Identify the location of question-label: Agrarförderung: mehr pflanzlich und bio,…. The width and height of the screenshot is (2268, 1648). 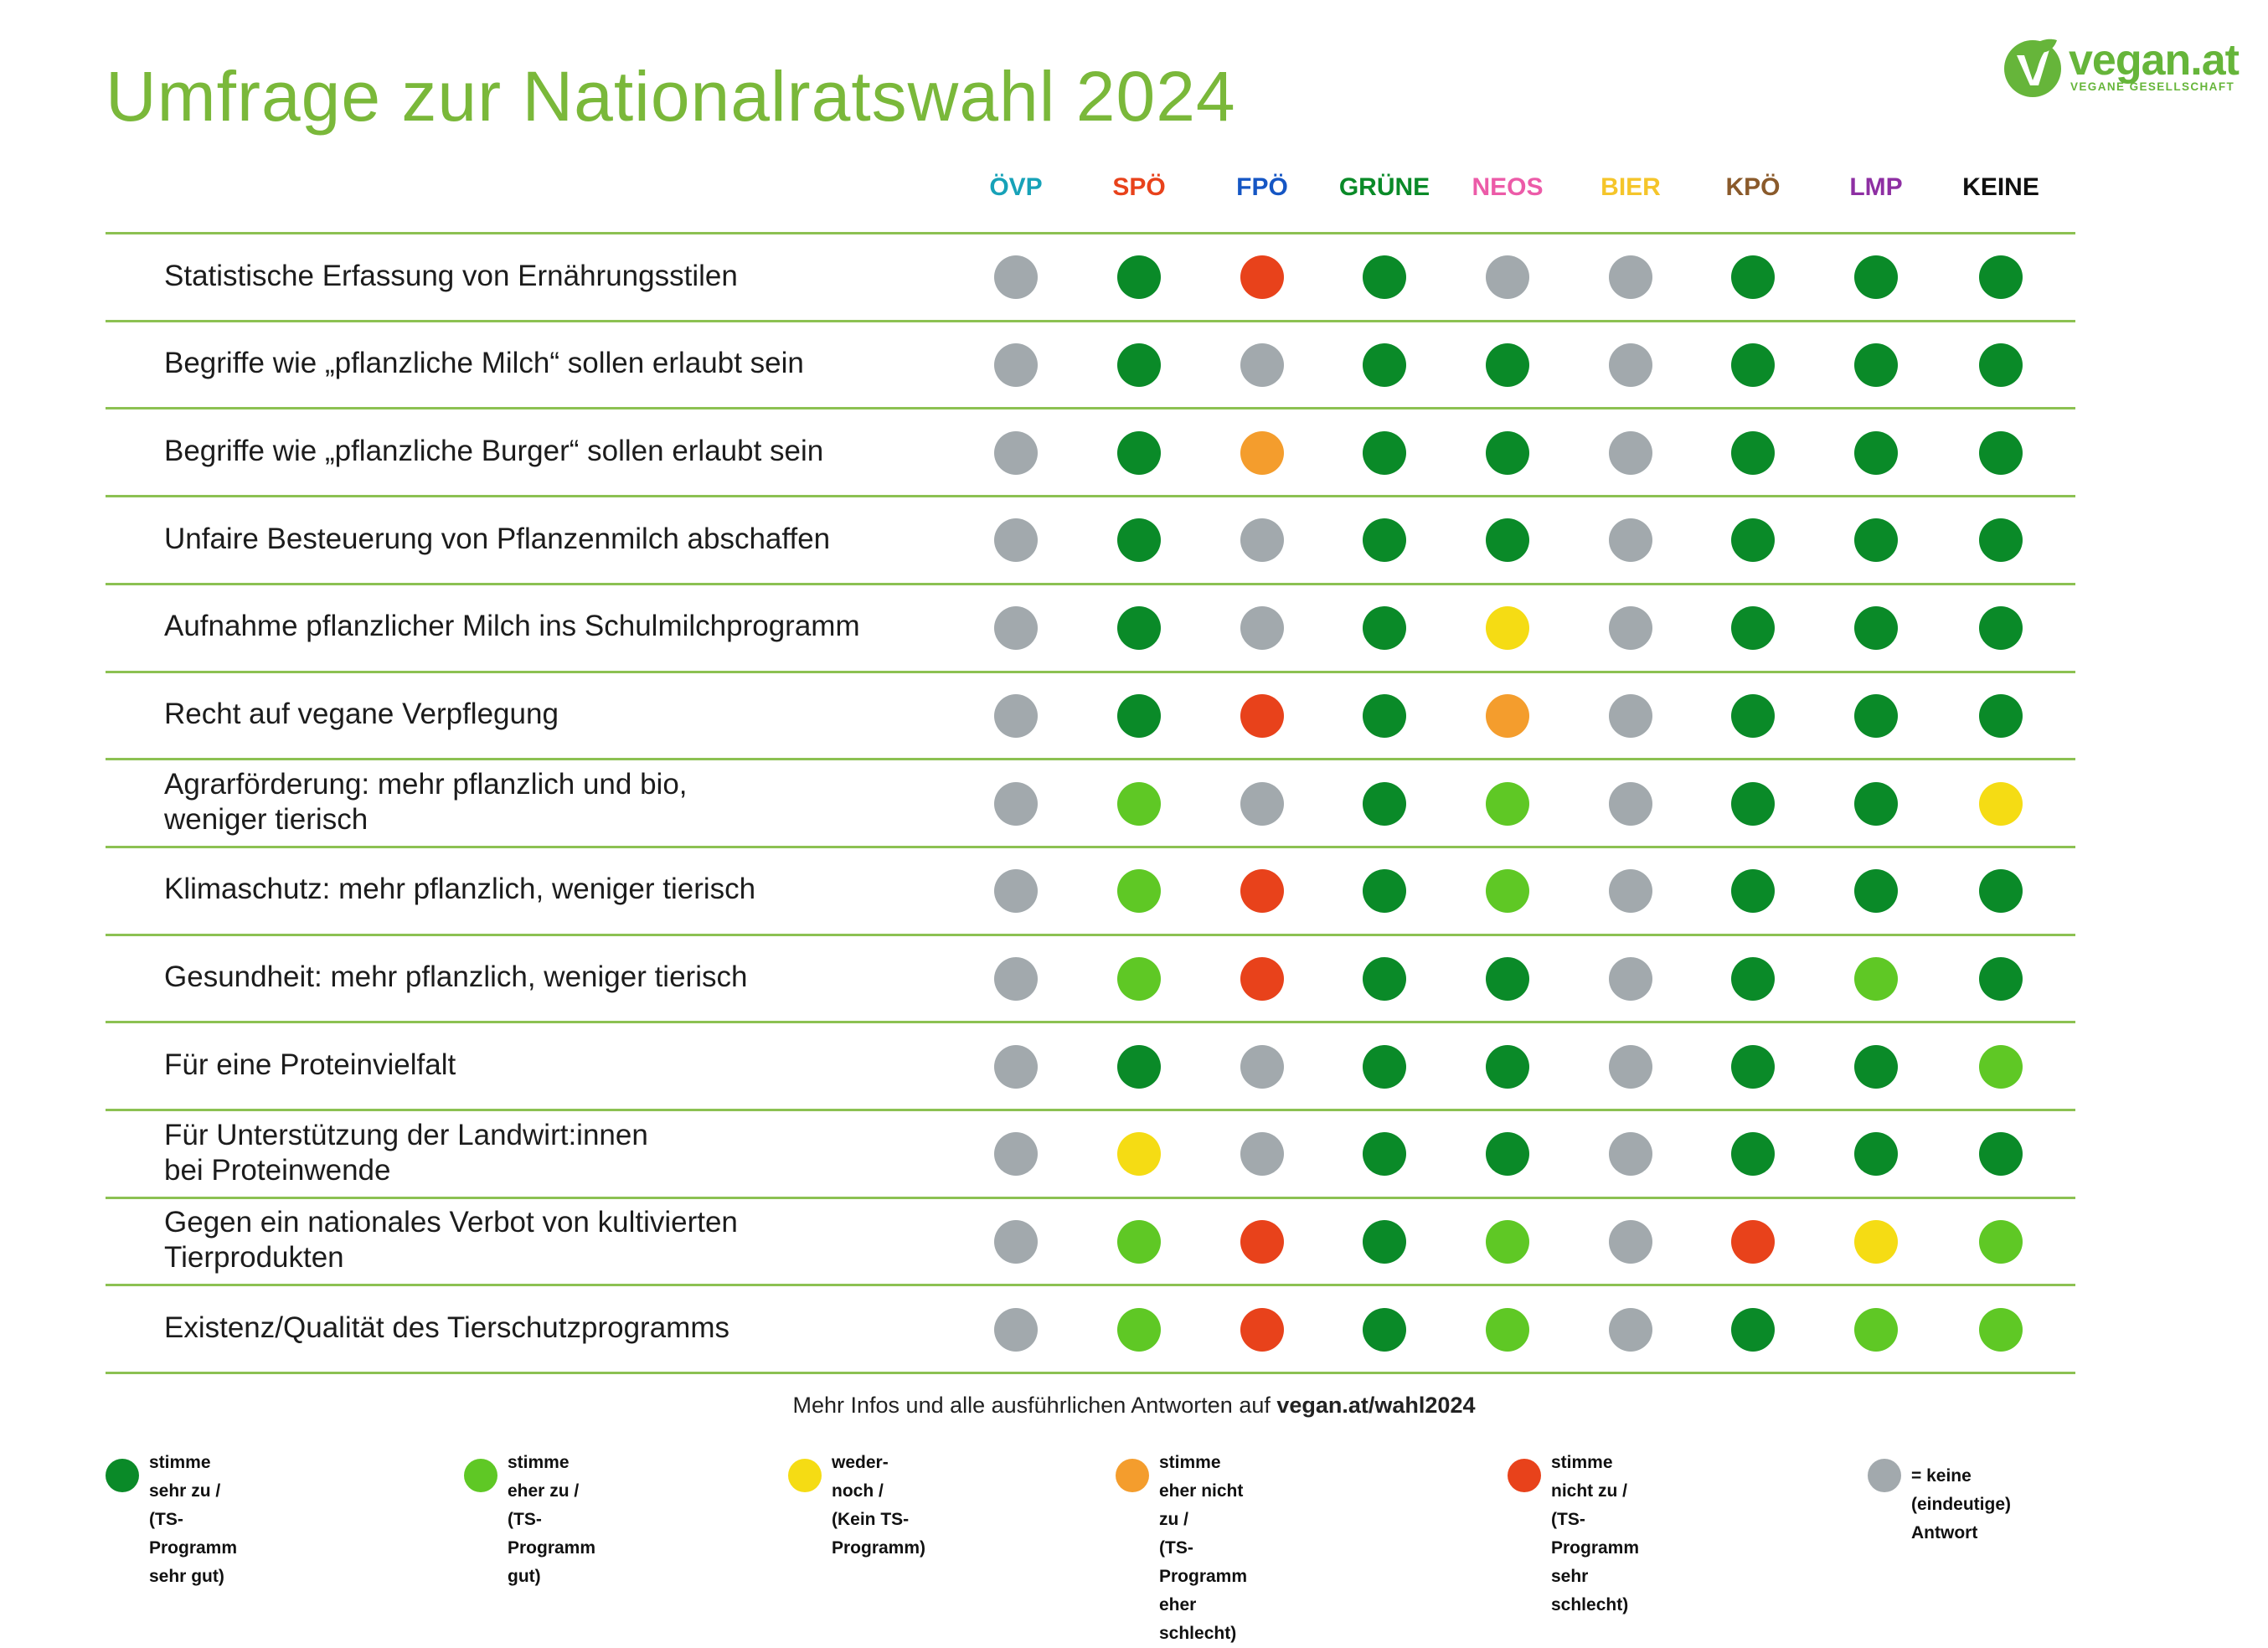
(426, 801).